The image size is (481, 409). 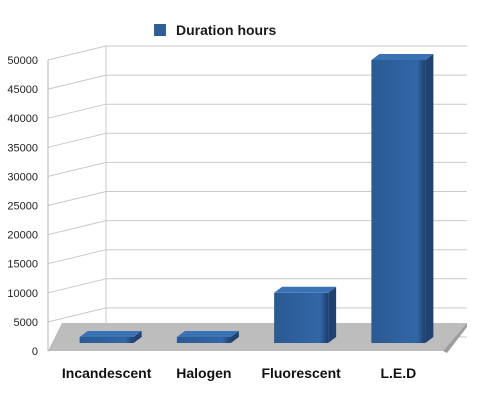 What do you see at coordinates (26, 323) in the screenshot?
I see `y-tick-label: 5000` at bounding box center [26, 323].